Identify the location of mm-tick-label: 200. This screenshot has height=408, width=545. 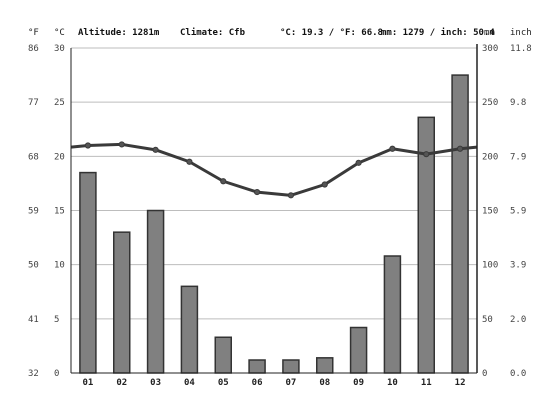
(490, 157).